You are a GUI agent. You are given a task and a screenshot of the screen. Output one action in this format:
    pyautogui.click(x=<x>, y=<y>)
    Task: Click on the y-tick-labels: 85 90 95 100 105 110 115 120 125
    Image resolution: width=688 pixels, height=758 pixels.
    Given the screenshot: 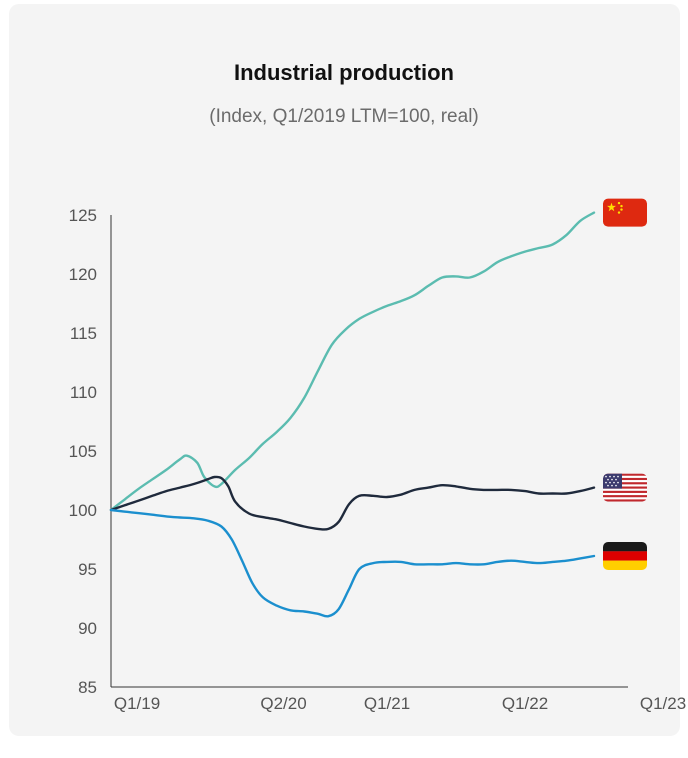 What is the action you would take?
    pyautogui.click(x=83, y=451)
    